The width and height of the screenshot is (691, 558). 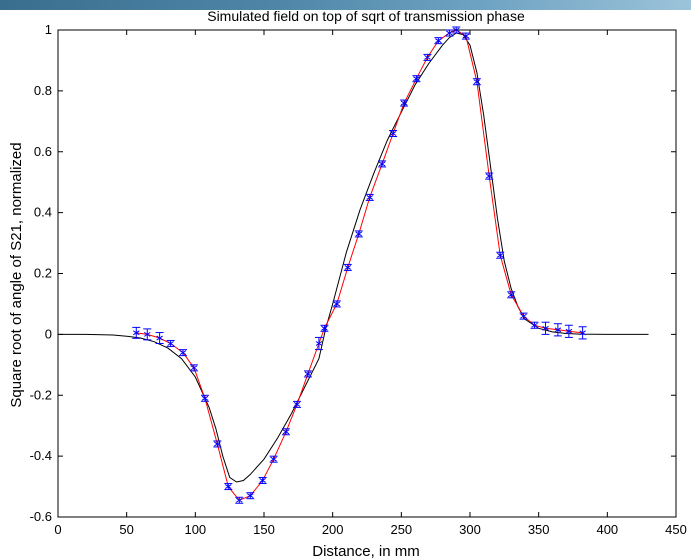 What do you see at coordinates (43, 212) in the screenshot?
I see `y-tick-label: 0.4` at bounding box center [43, 212].